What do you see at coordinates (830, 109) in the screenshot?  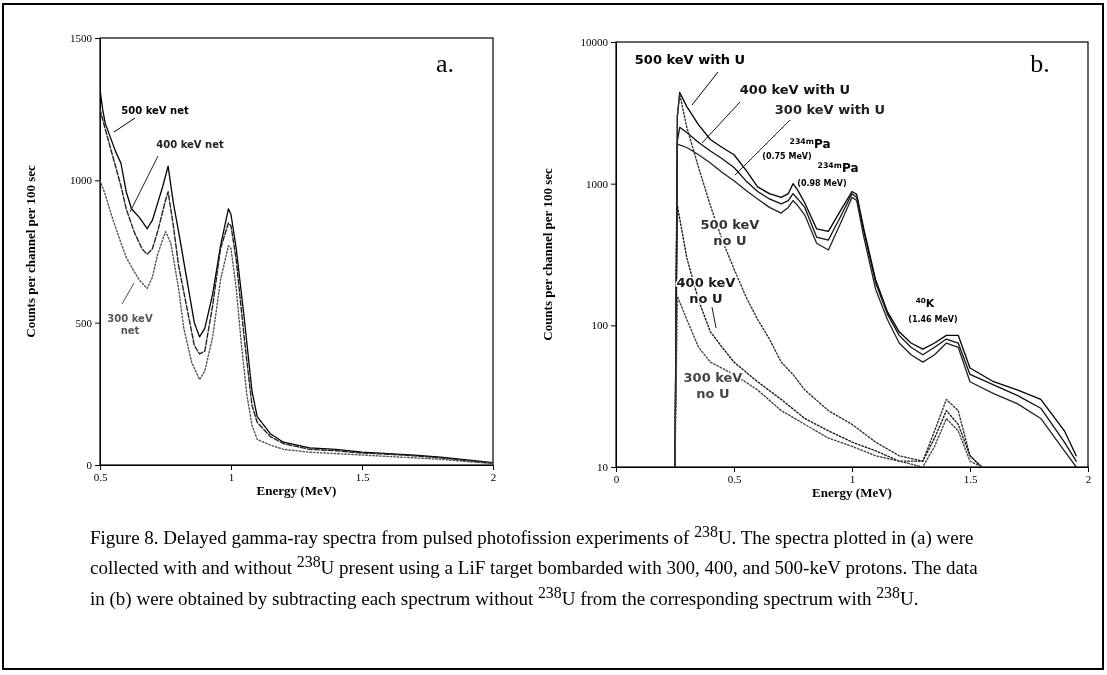 I see `text: 300 keV with U` at bounding box center [830, 109].